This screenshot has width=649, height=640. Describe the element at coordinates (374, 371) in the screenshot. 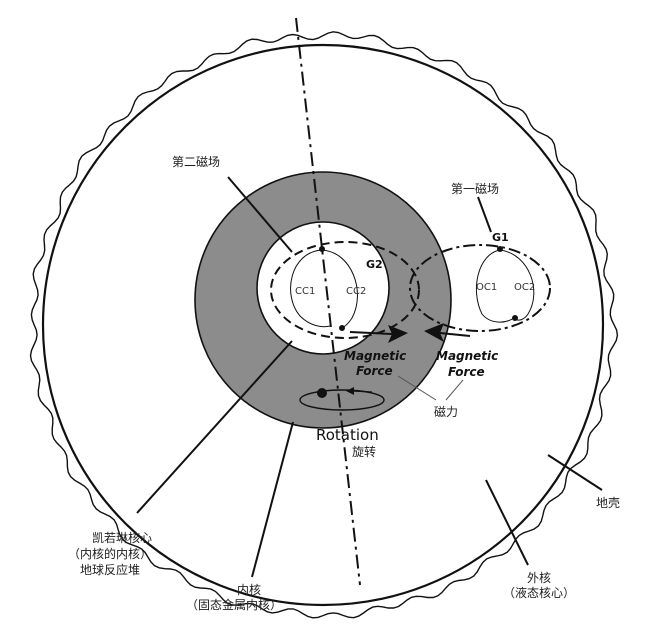

I see `magnetic-force-left-line2: Force` at that location.